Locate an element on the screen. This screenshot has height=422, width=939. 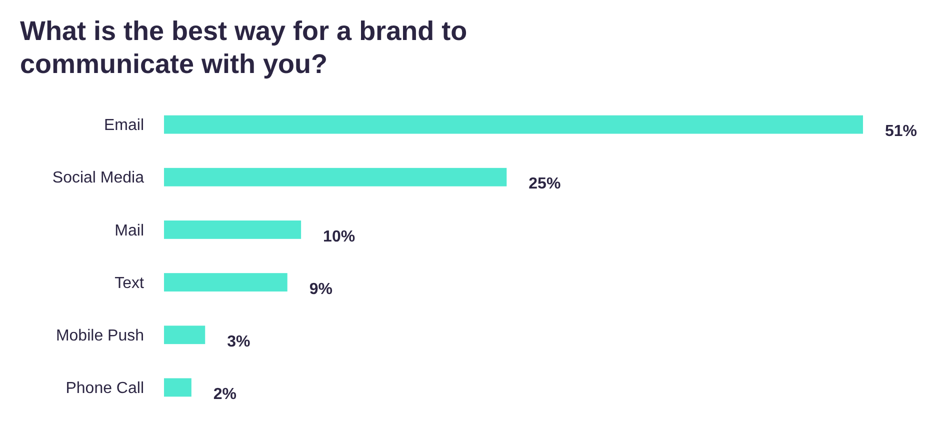
data-label: 51% is located at coordinates (901, 131).